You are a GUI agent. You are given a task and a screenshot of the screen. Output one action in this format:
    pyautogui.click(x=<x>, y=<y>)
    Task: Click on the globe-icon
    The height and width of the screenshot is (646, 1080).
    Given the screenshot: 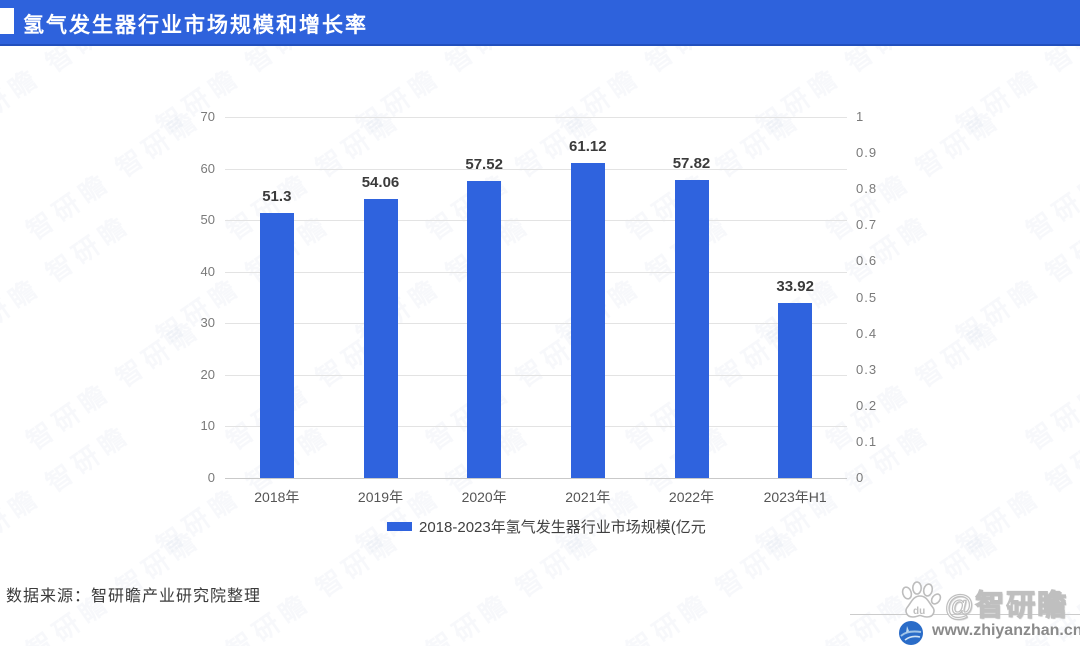 What is the action you would take?
    pyautogui.click(x=911, y=633)
    